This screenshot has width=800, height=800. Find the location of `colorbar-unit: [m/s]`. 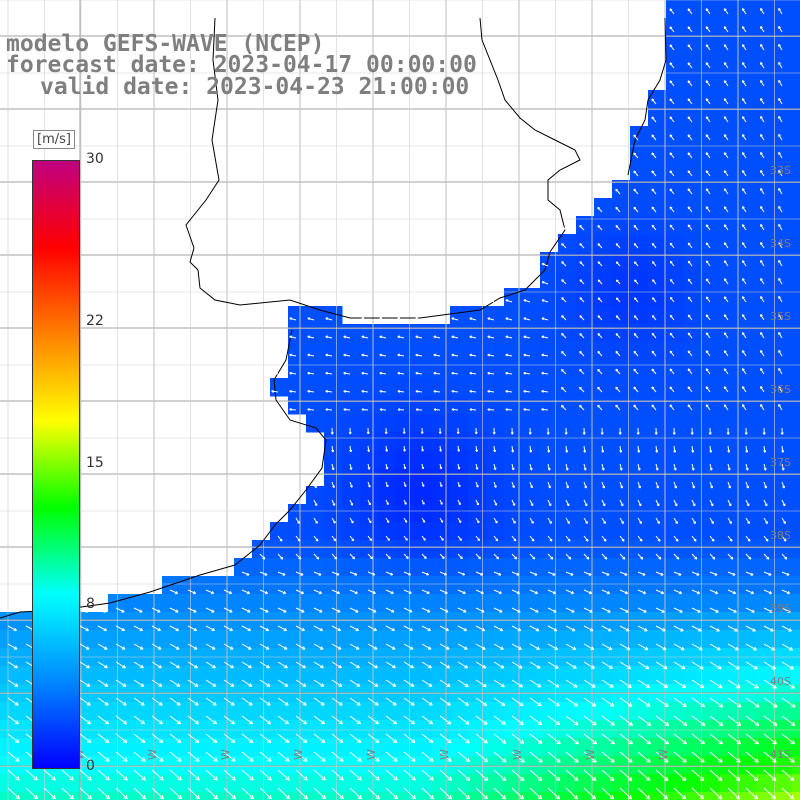

colorbar-unit: [m/s] is located at coordinates (54, 139).